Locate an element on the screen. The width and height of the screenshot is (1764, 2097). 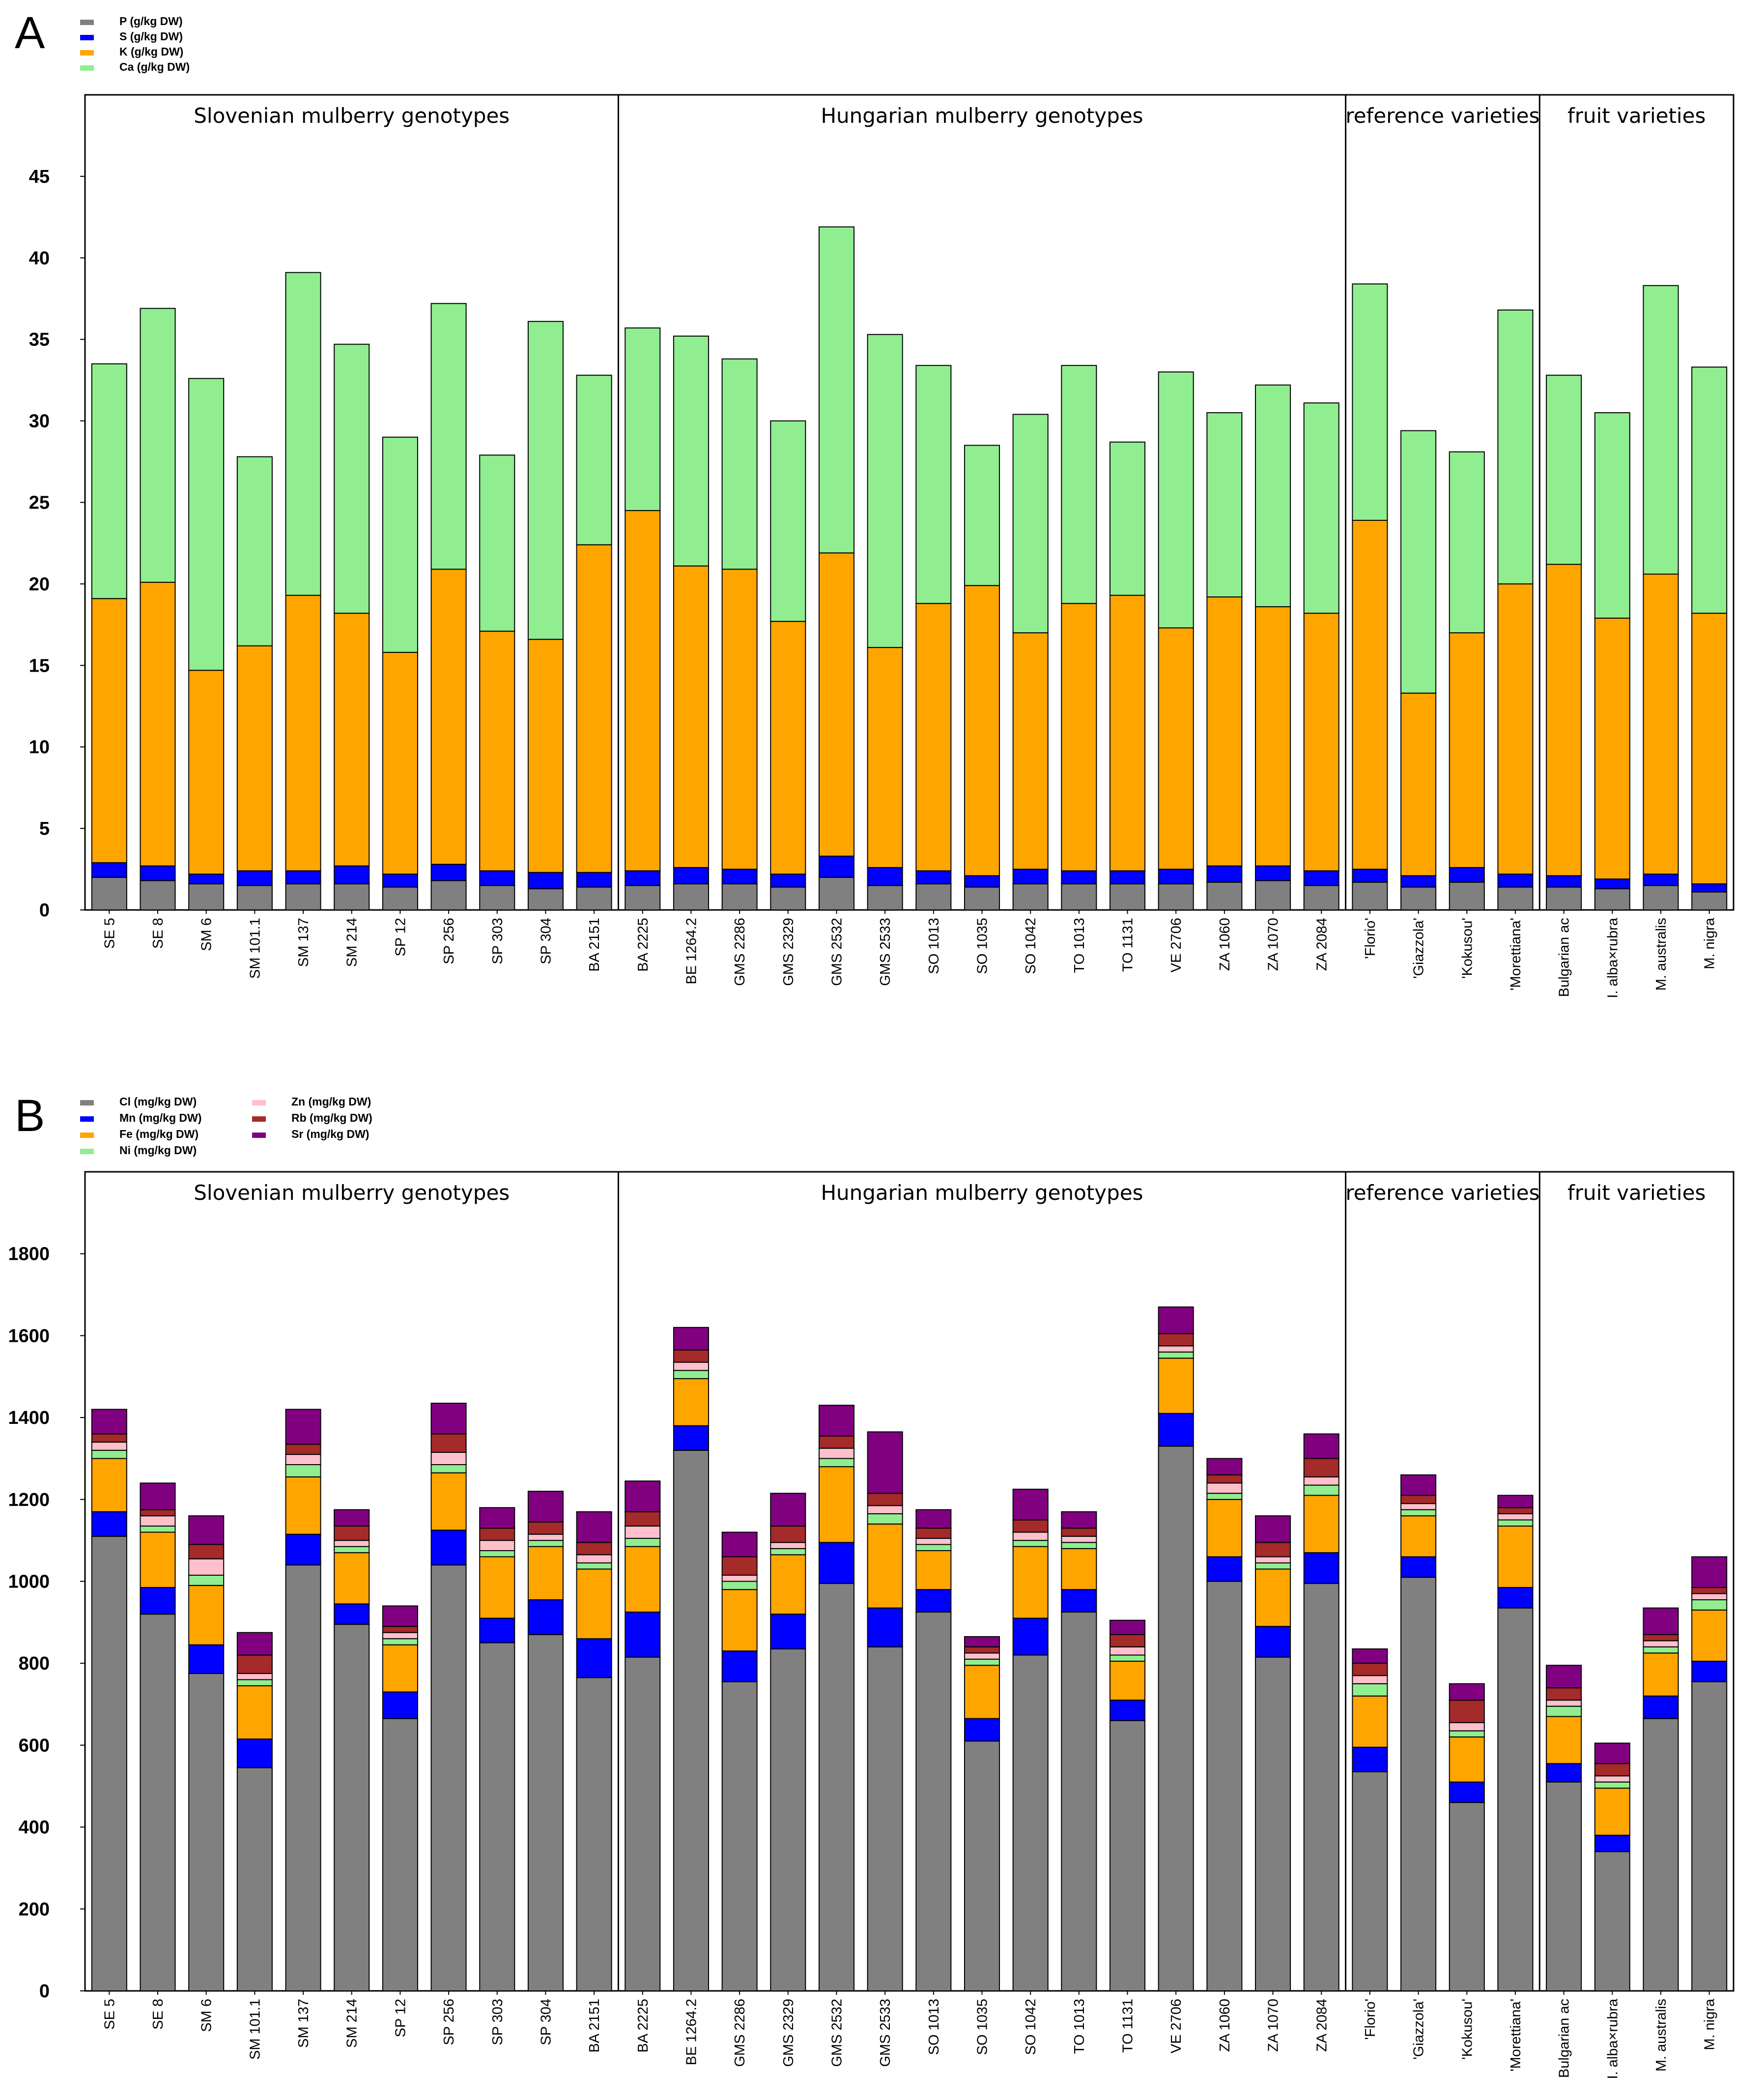
panel-b-x-tick-label: SE 5 is located at coordinates (109, 2015).